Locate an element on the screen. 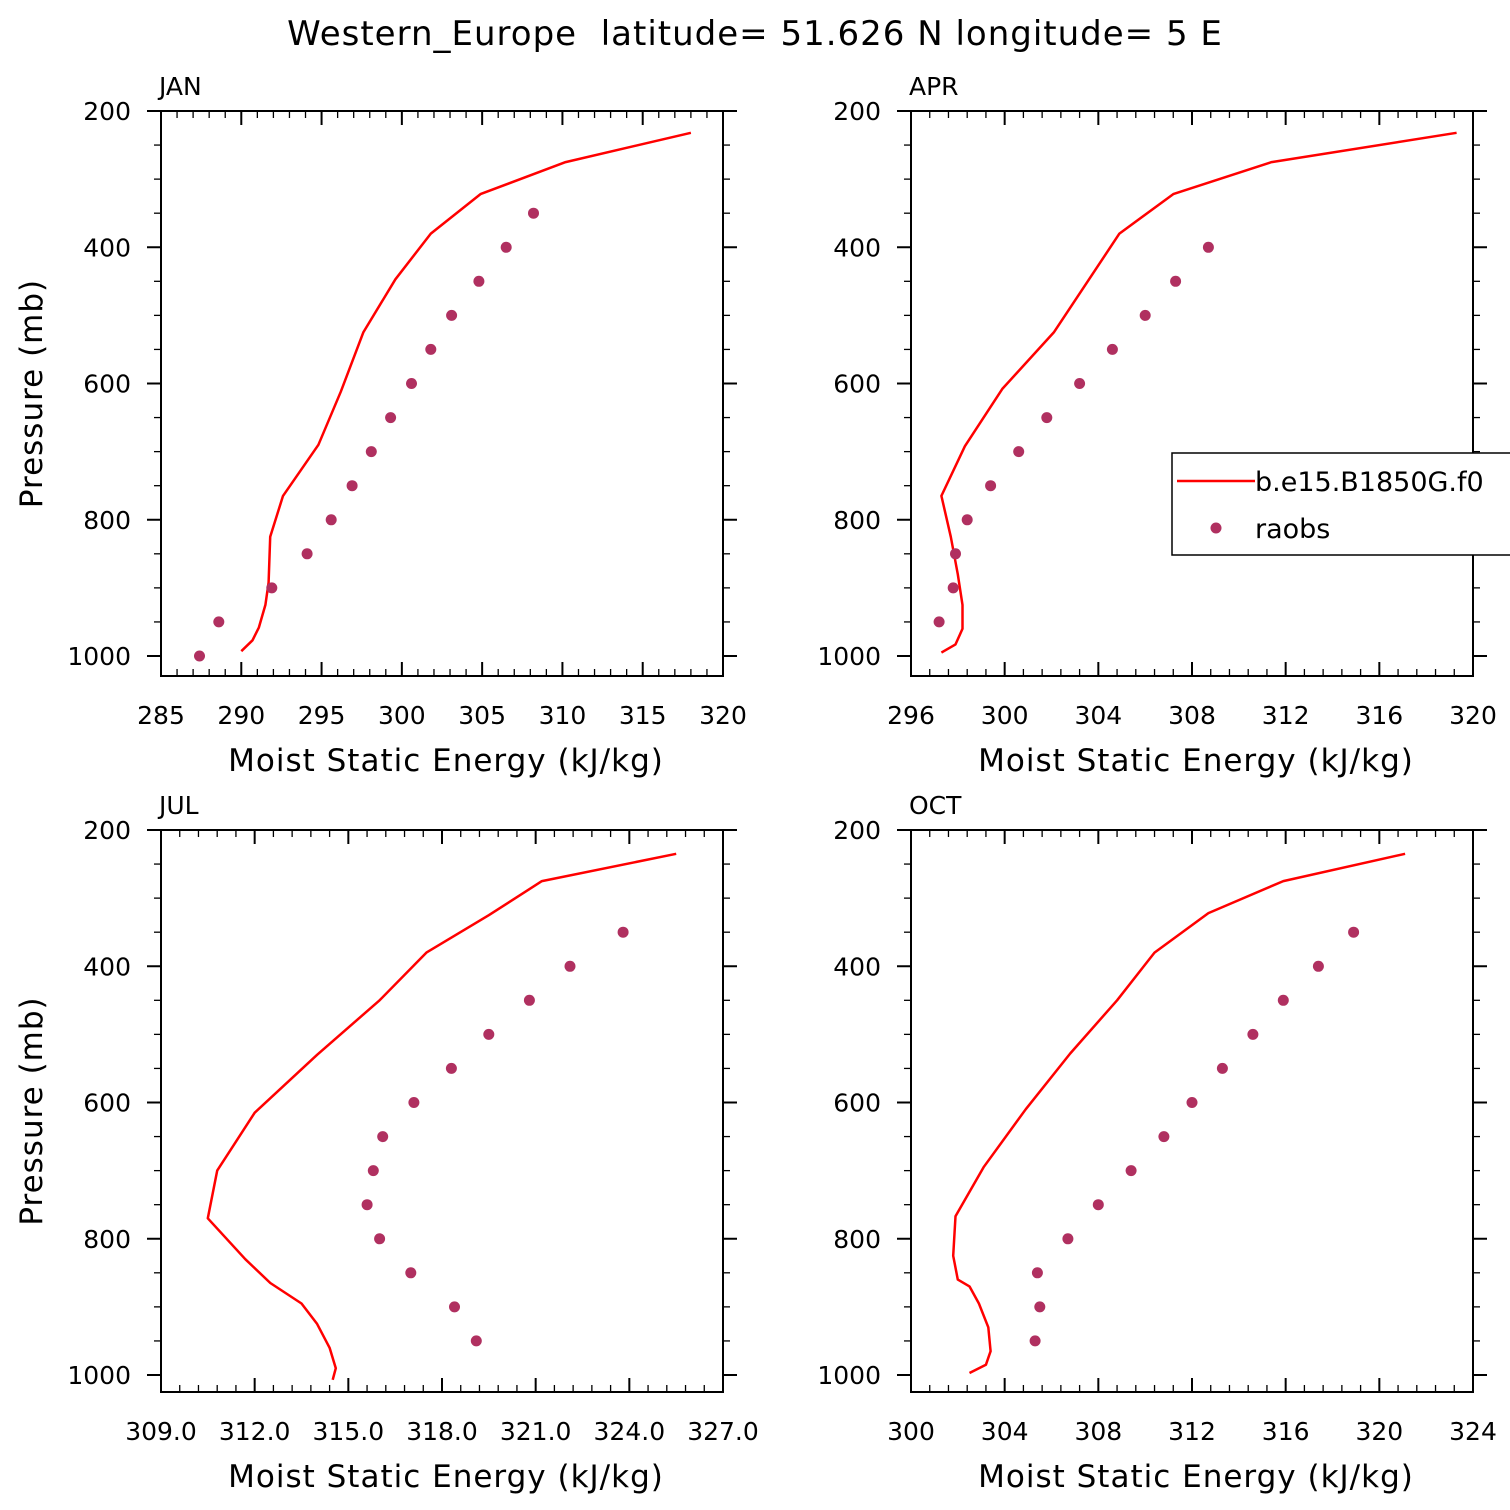  y-axis-label: Pressure (mb) is located at coordinates (32, 393).